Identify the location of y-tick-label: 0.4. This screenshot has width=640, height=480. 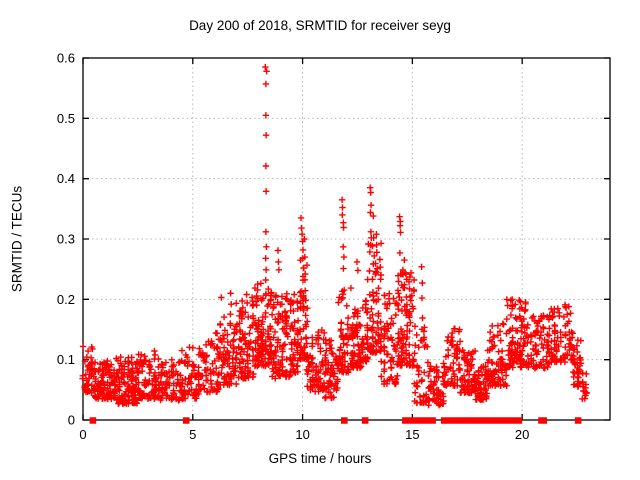
(66, 178).